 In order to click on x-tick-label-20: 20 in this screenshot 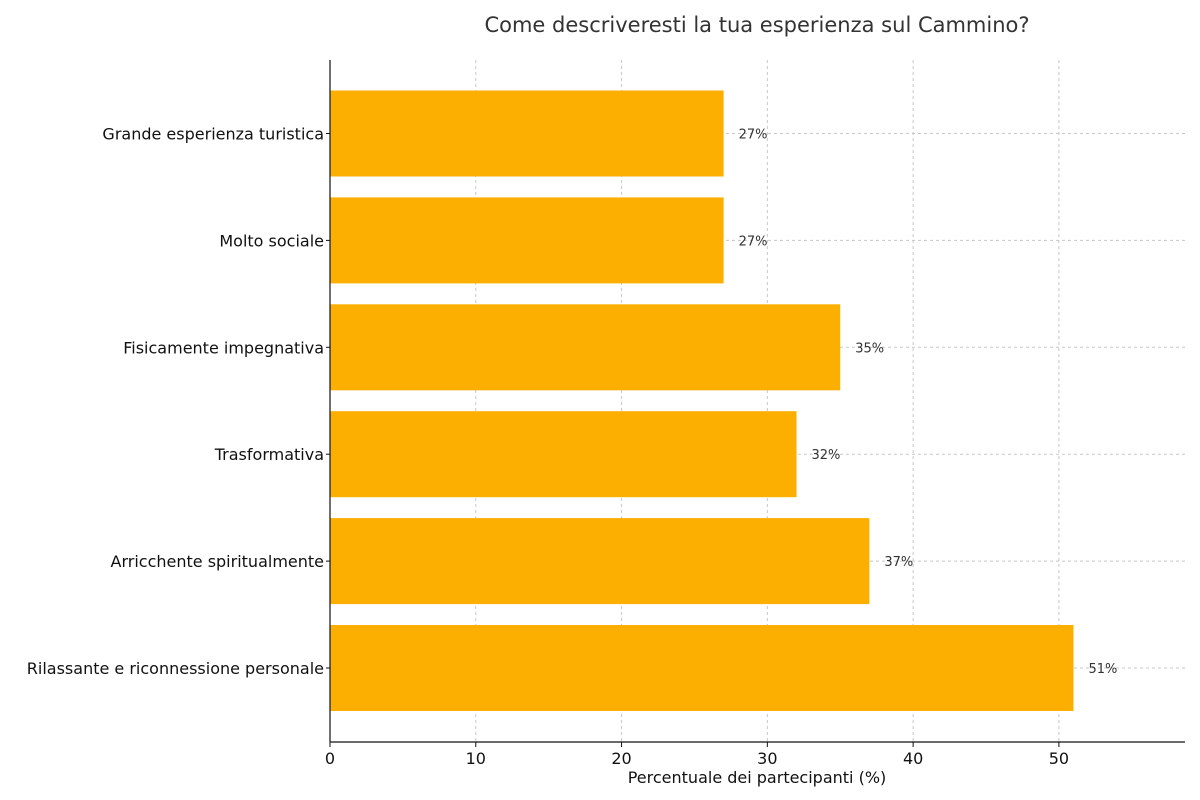, I will do `click(621, 758)`.